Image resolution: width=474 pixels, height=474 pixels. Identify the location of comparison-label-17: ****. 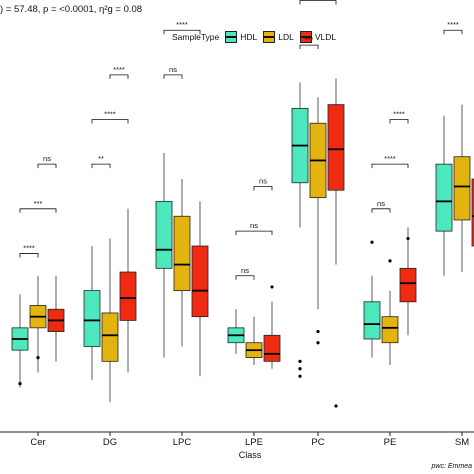
(399, 114).